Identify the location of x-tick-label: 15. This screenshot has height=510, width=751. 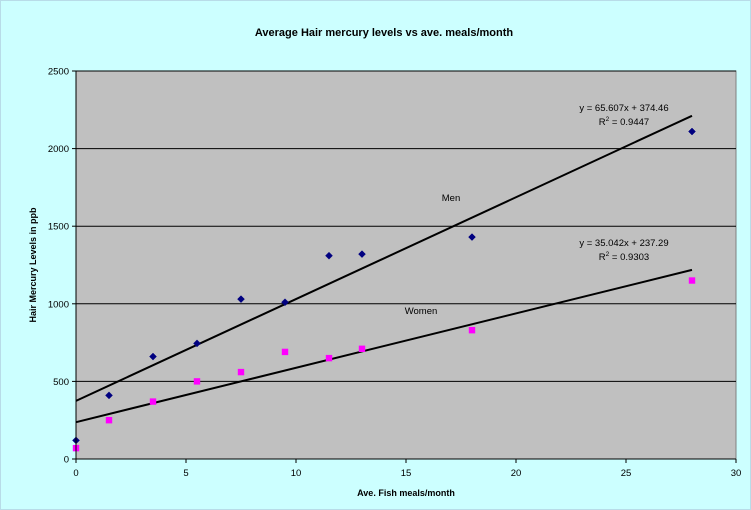
(406, 473).